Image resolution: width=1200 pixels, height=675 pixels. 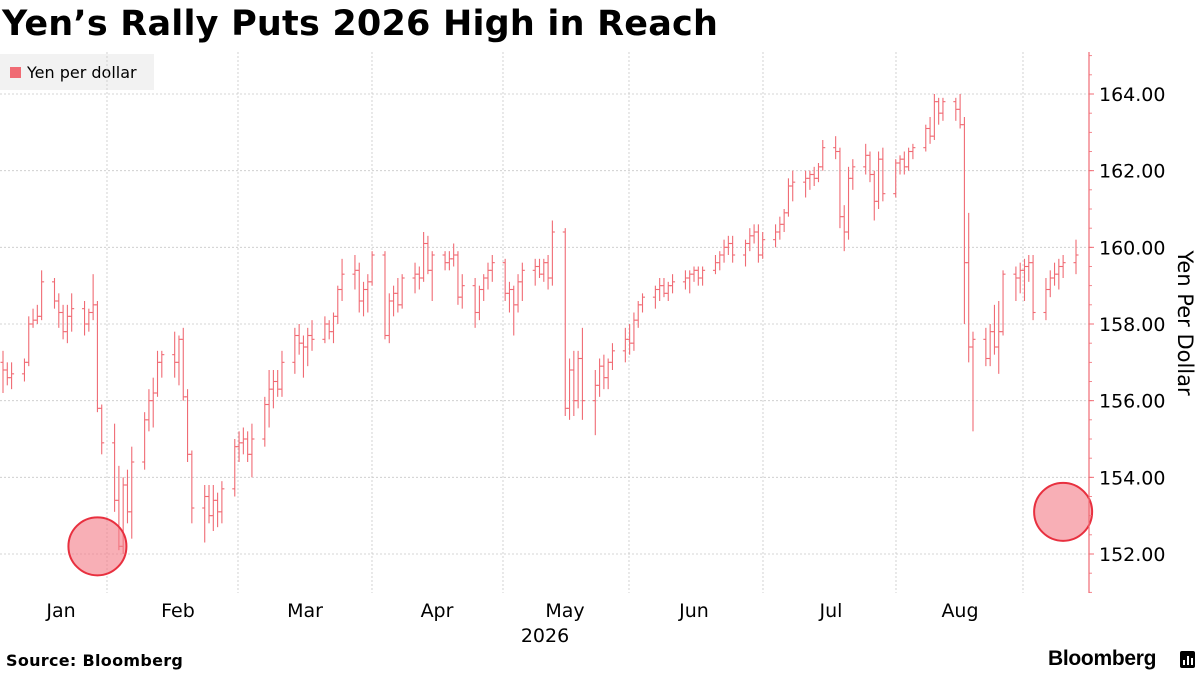 I want to click on x-tick-label: Feb, so click(x=178, y=611).